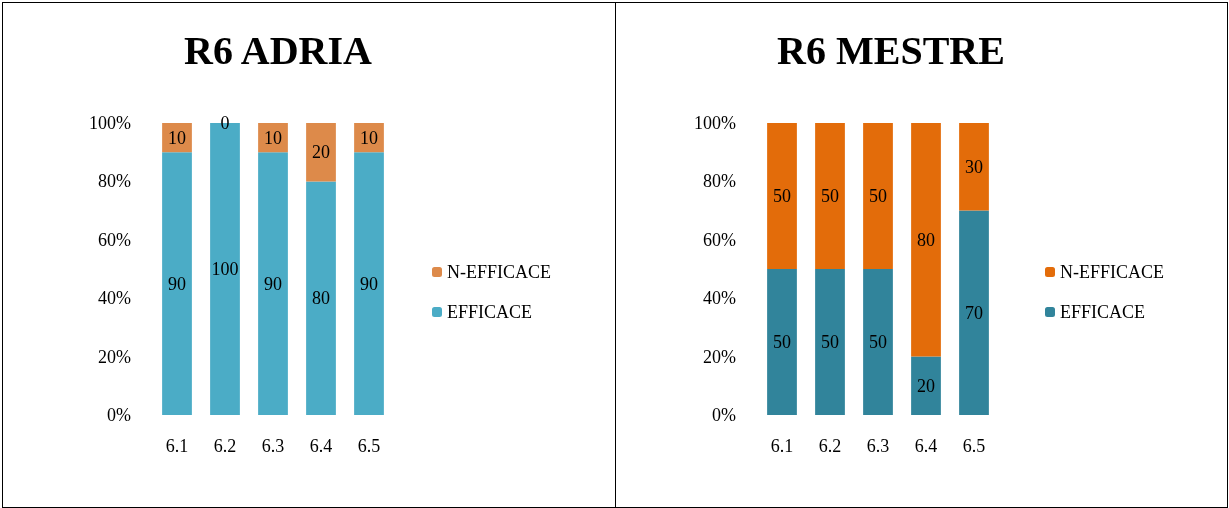 The width and height of the screenshot is (1229, 508). Describe the element at coordinates (891, 50) in the screenshot. I see `chart-title: R6 MESTRE` at that location.